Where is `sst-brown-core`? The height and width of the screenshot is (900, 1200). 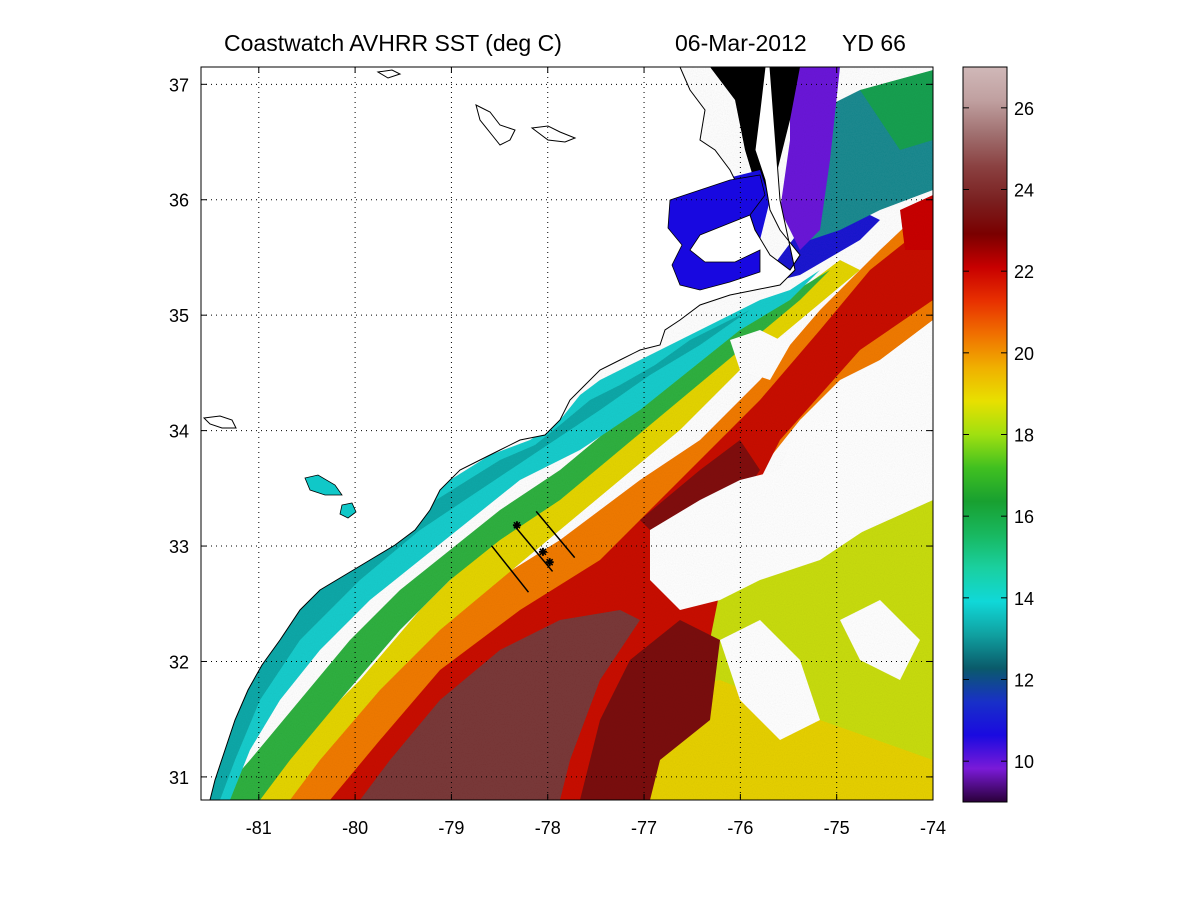
sst-brown-core is located at coordinates (500, 705).